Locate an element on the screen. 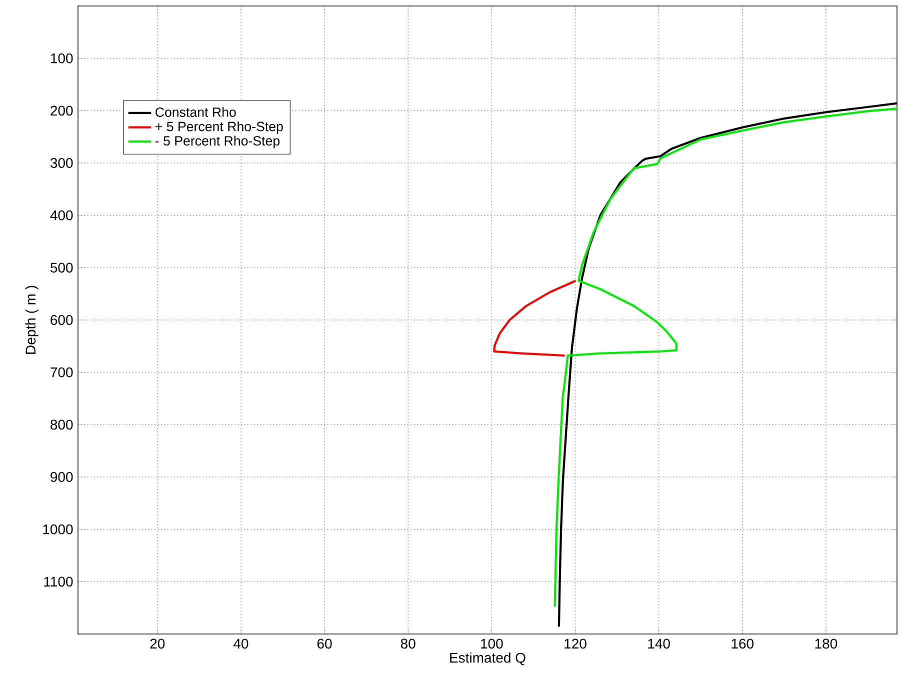  x-tick-label: 180 is located at coordinates (826, 643).